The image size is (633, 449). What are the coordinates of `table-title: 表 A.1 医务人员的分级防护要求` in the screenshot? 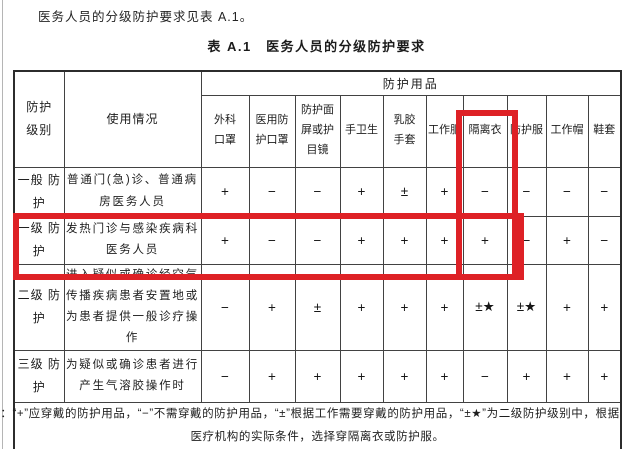 It's located at (316, 46).